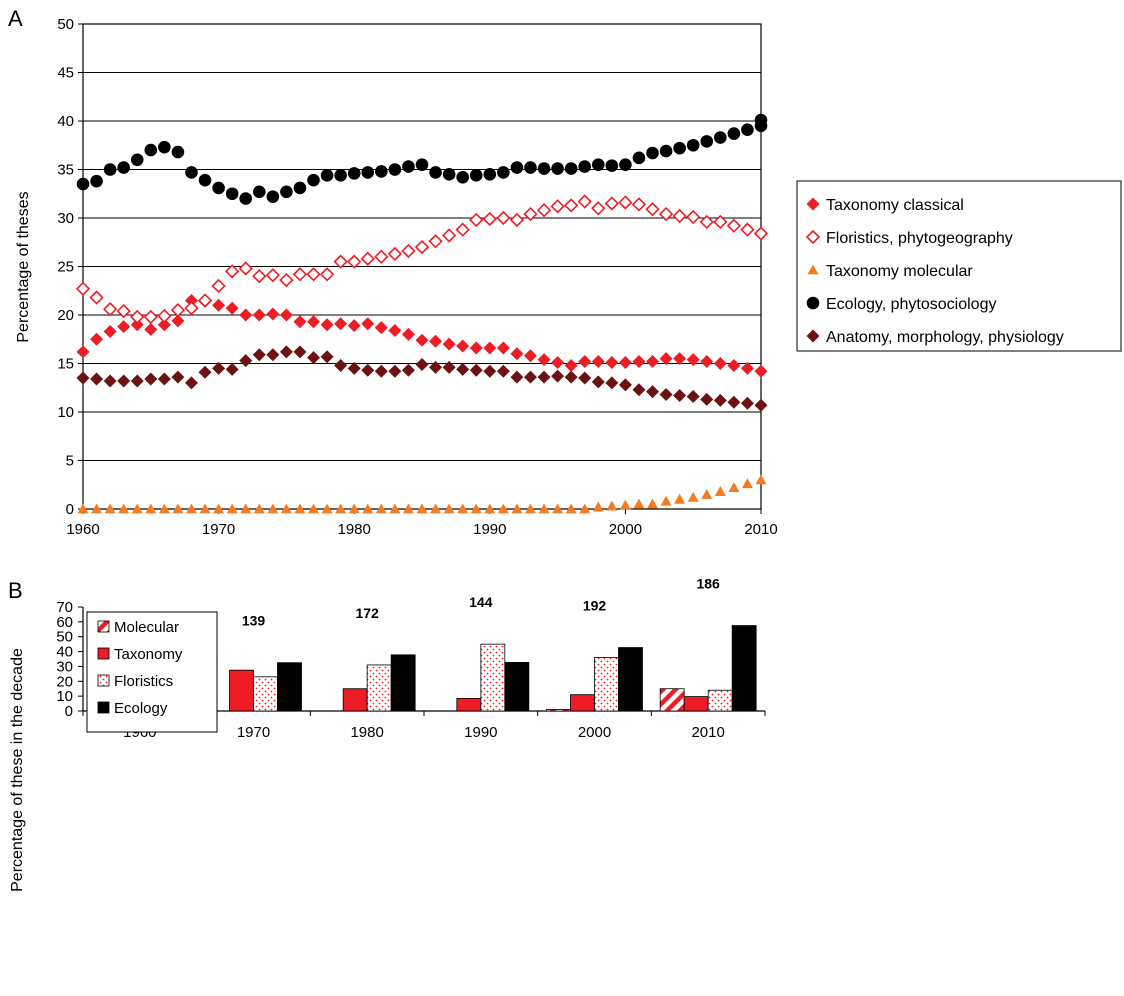 The image size is (1124, 996). Describe the element at coordinates (422, 523) in the screenshot. I see `panel-a-x-ticks: 1960 1970 1980 1990 2000 2010` at that location.